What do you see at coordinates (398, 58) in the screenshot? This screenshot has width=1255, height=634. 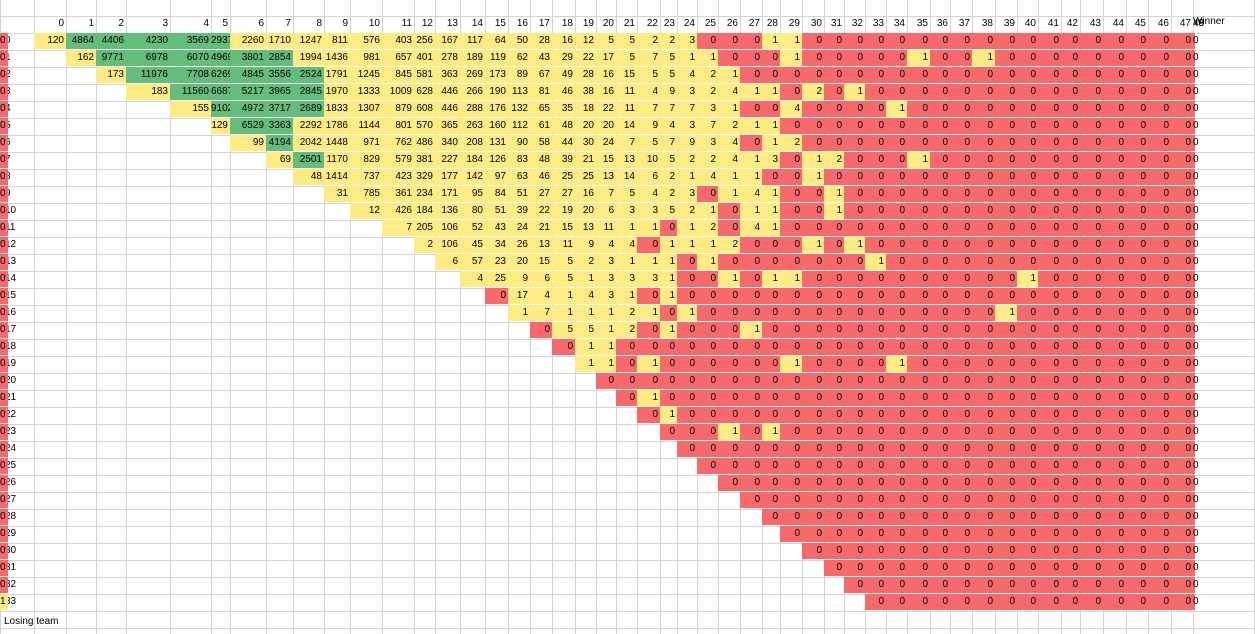 I see `data-cell: 657` at bounding box center [398, 58].